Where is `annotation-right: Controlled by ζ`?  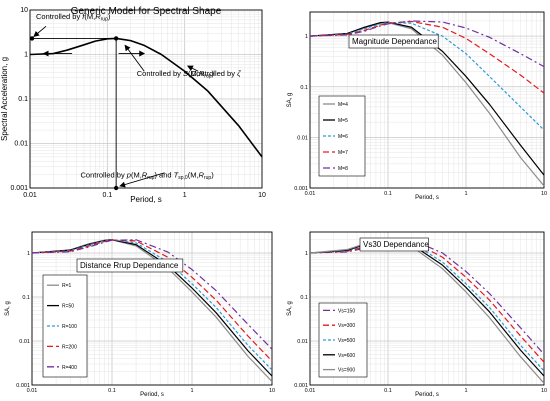 annotation-right: Controlled by ζ is located at coordinates (216, 73).